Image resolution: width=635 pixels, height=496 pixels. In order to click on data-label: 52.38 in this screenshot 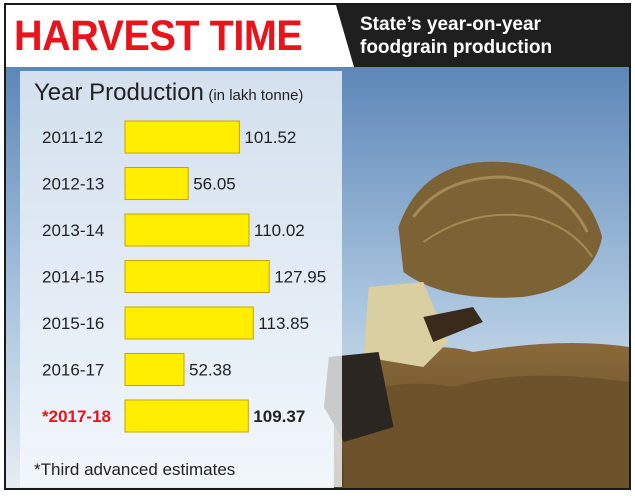, I will do `click(210, 370)`.